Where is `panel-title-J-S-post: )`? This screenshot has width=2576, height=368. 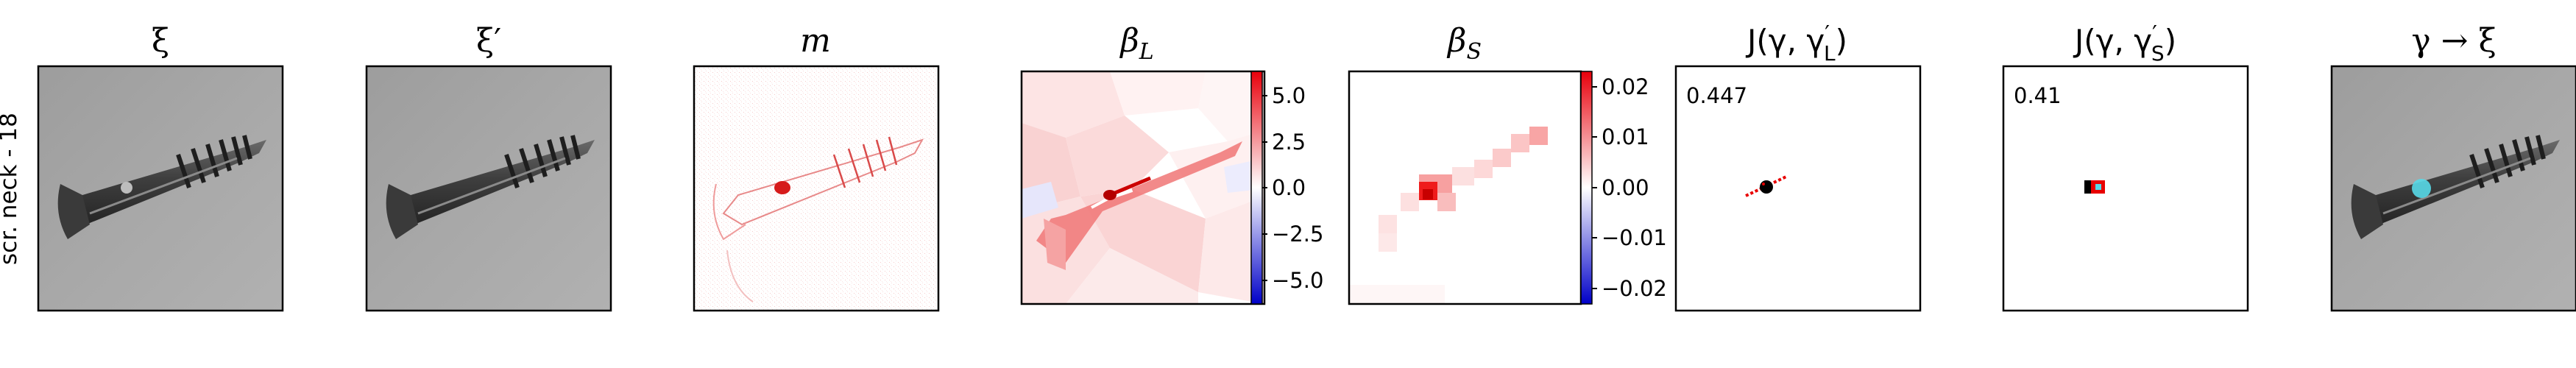
panel-title-J-S-post: ) is located at coordinates (2170, 41).